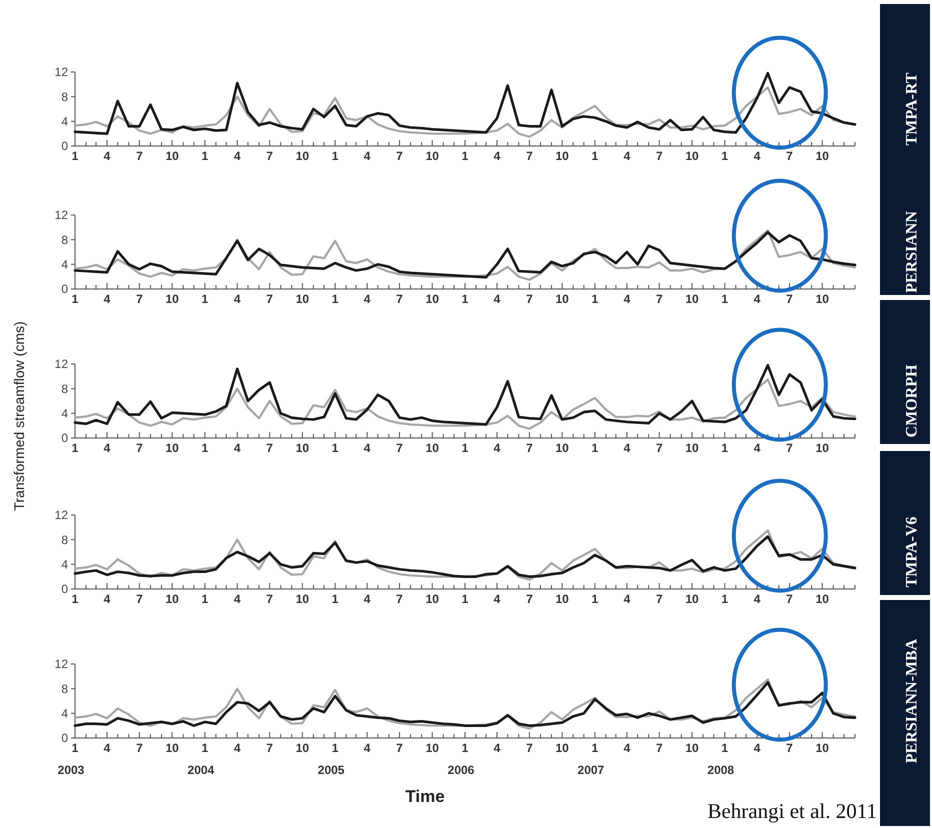 The height and width of the screenshot is (828, 932). What do you see at coordinates (720, 759) in the screenshot?
I see `x-tick-label: 1 2008` at bounding box center [720, 759].